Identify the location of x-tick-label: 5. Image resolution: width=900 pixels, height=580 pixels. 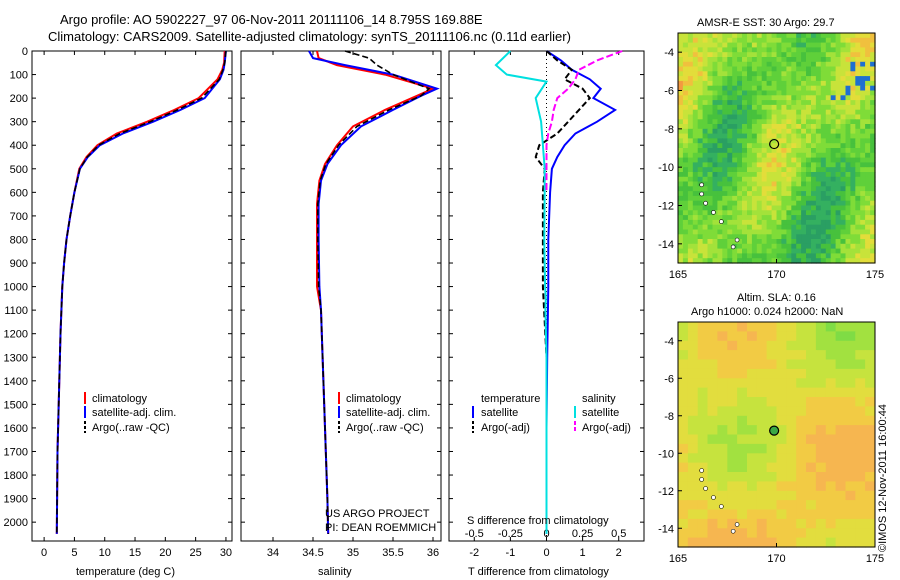
(74, 553).